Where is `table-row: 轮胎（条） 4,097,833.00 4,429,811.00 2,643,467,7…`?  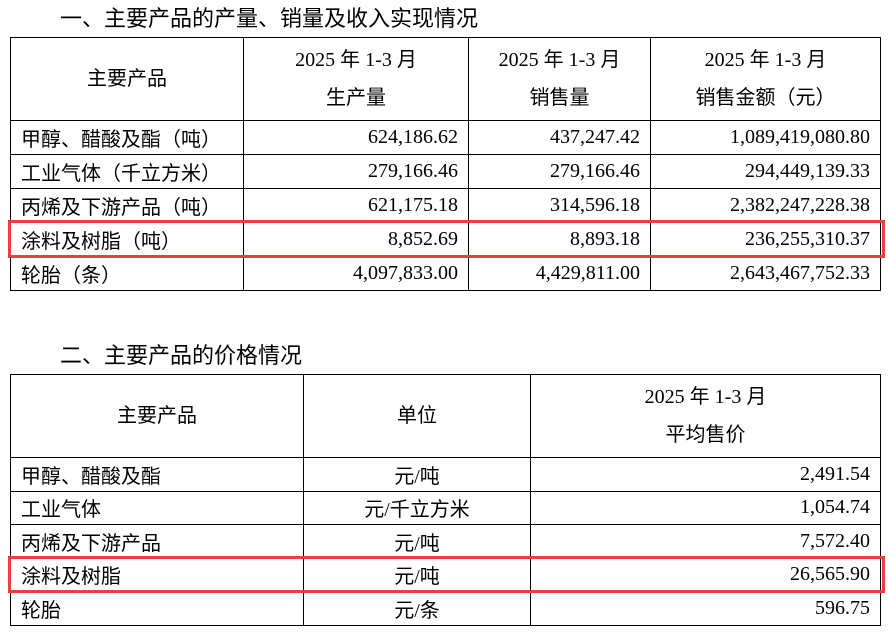
table-row: 轮胎（条） 4,097,833.00 4,429,811.00 2,643,467,7… is located at coordinates (445, 273).